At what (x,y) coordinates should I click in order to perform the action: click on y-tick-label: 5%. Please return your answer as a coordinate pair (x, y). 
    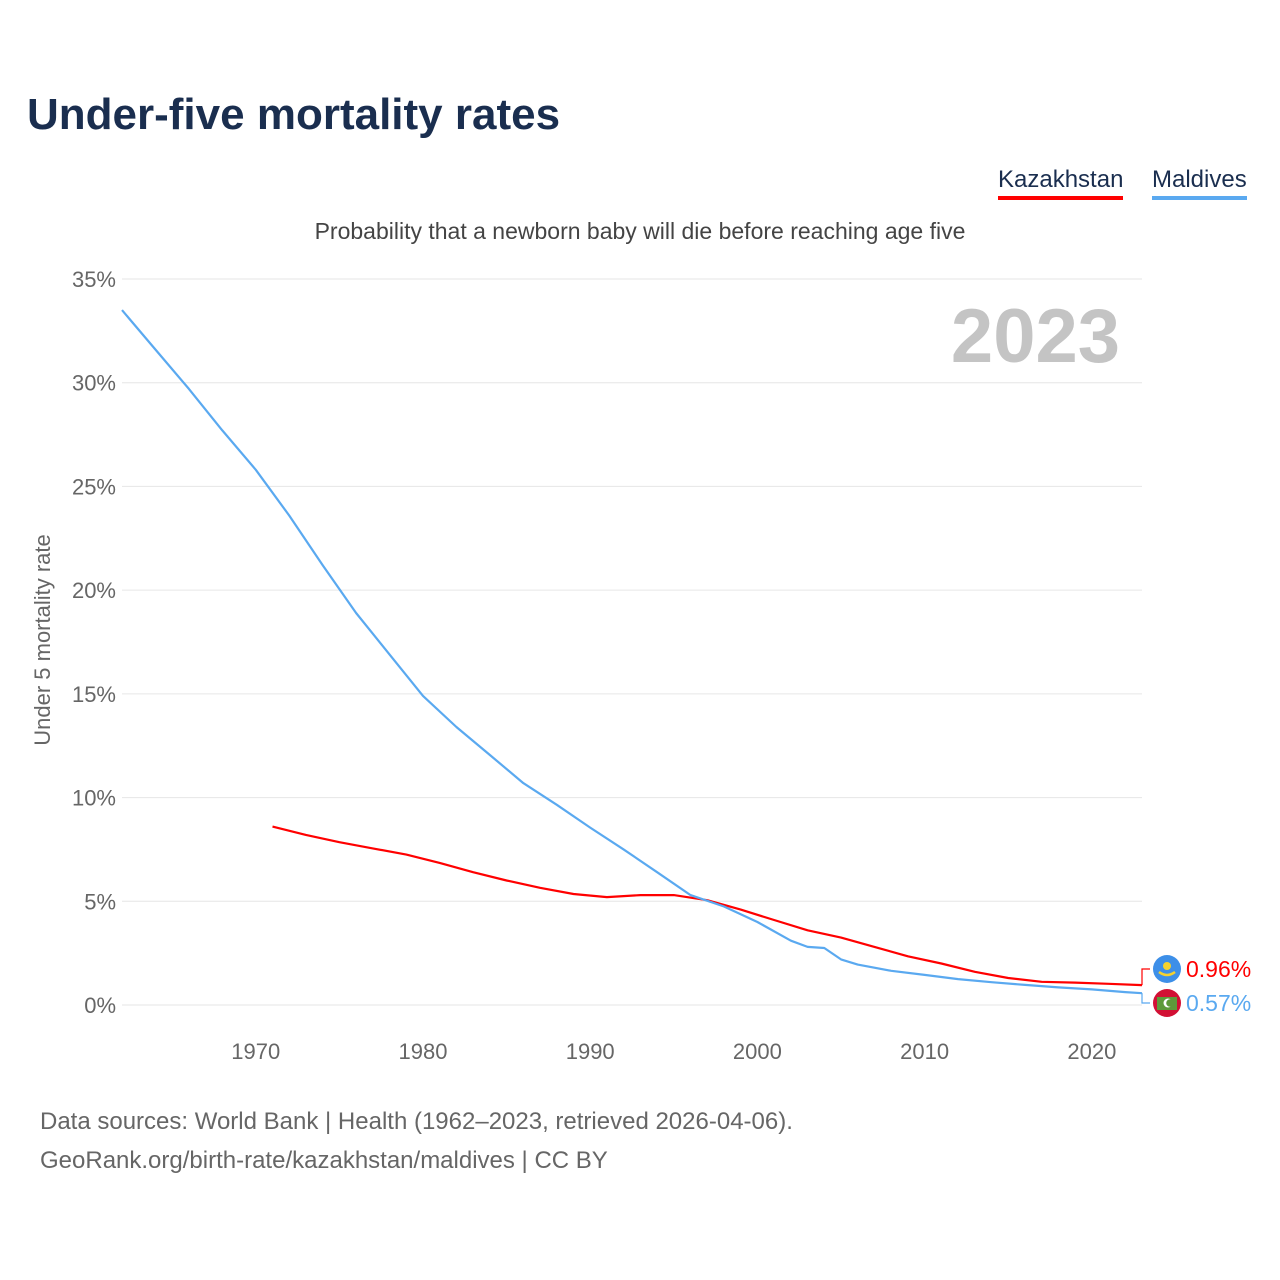
    Looking at the image, I should click on (100, 901).